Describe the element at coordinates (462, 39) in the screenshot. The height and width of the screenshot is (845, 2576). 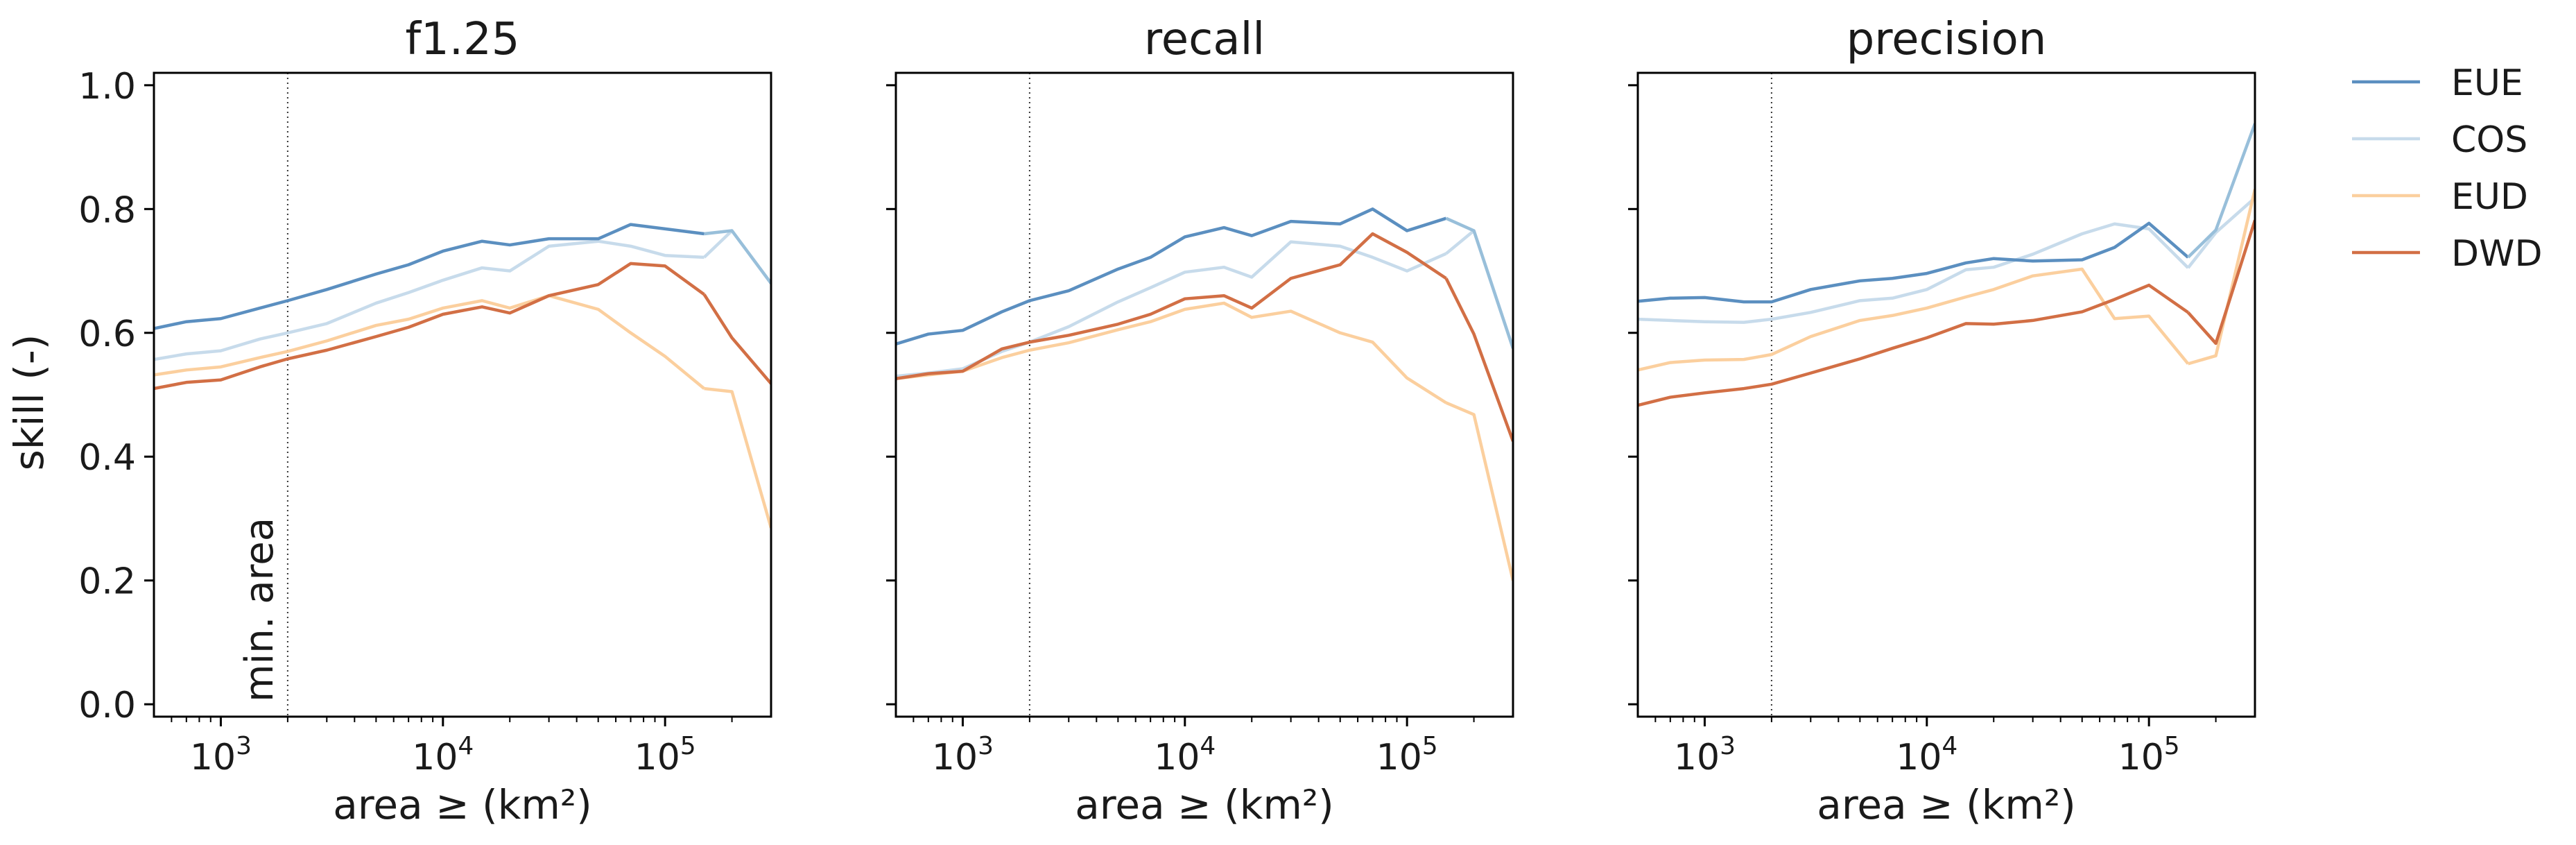
I see `panel-title: f1.25` at that location.